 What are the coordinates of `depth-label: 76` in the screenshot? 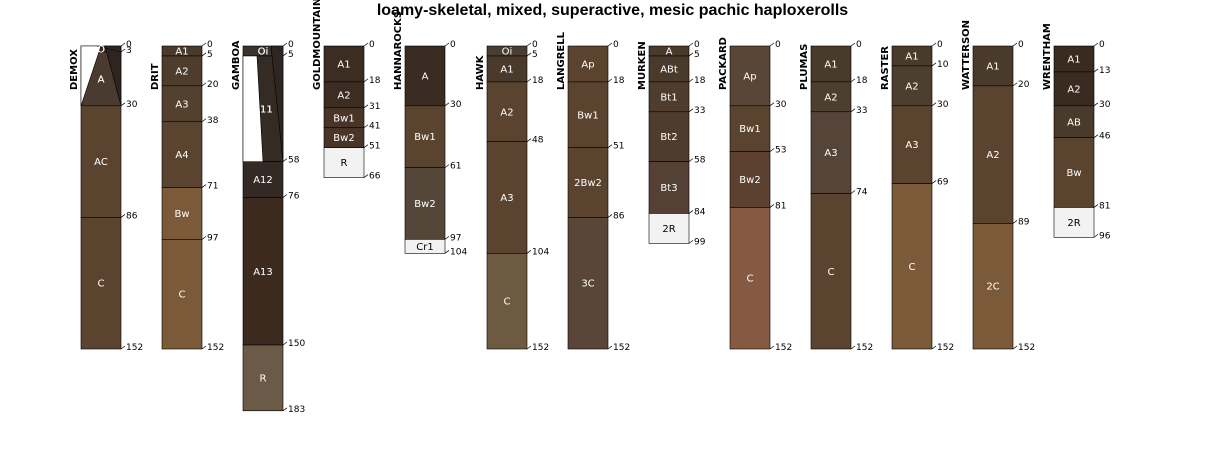 It's located at (294, 197).